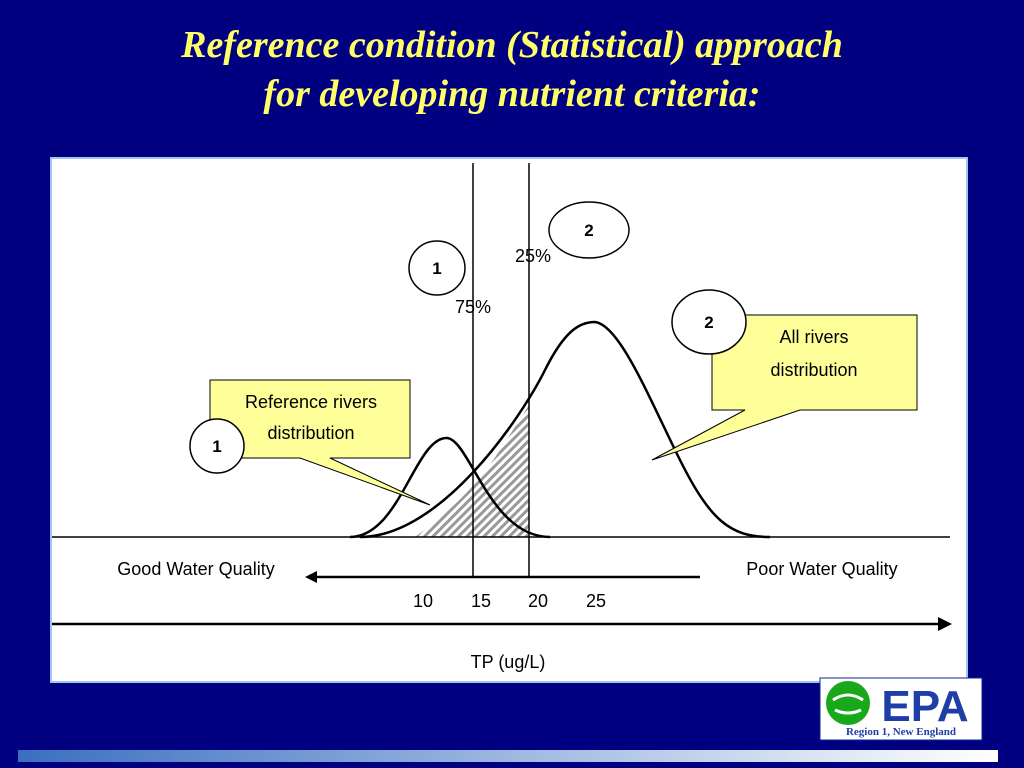 The image size is (1024, 768). What do you see at coordinates (533, 256) in the screenshot?
I see `percentile-label: 25%` at bounding box center [533, 256].